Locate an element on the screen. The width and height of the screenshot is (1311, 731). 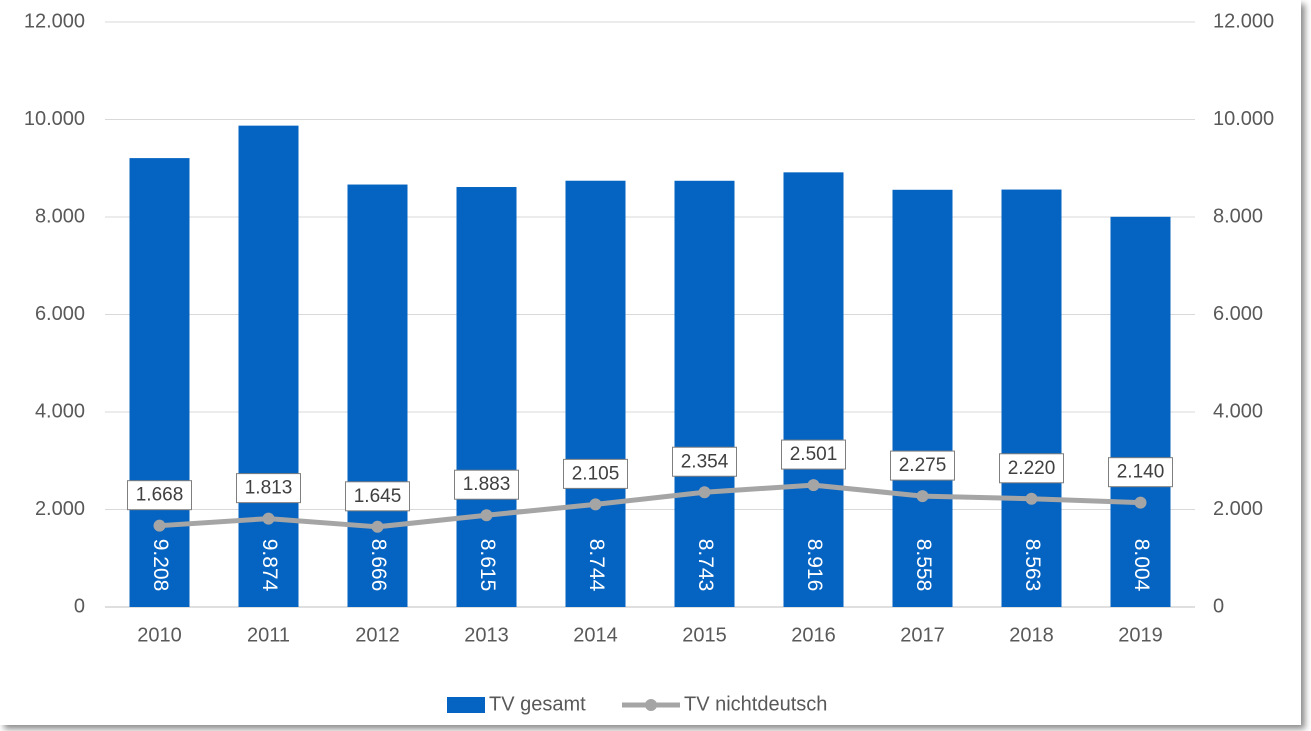
line-value-label: 2.105 is located at coordinates (596, 473).